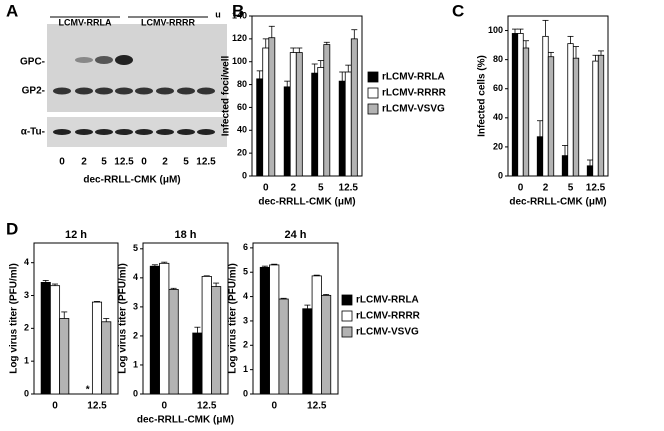  I want to click on y-tick-label: 120, so click(239, 38).